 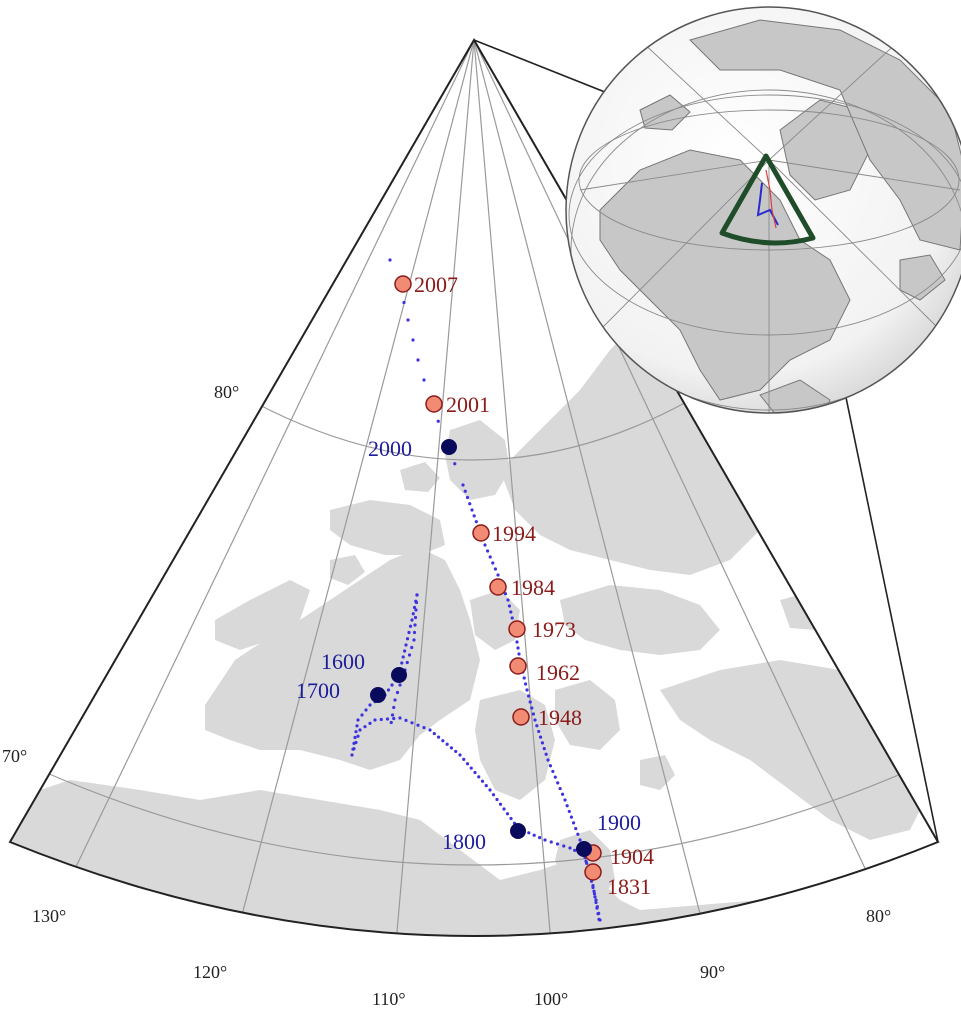 I want to click on observed-label: 1831, so click(x=629, y=886).